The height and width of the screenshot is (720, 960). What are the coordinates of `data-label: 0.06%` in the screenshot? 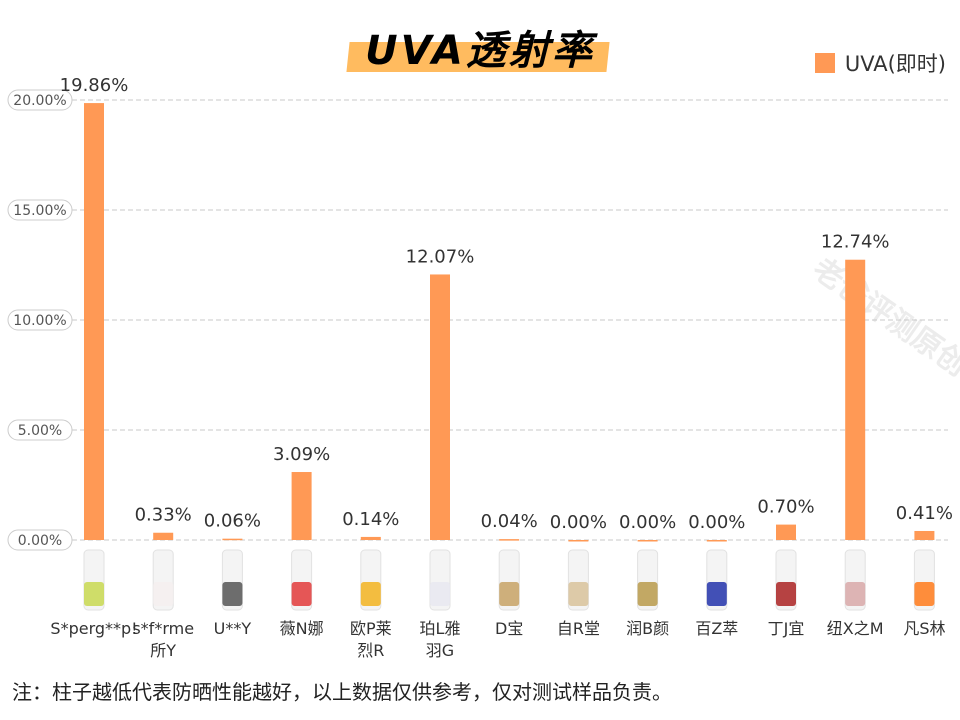 It's located at (232, 521).